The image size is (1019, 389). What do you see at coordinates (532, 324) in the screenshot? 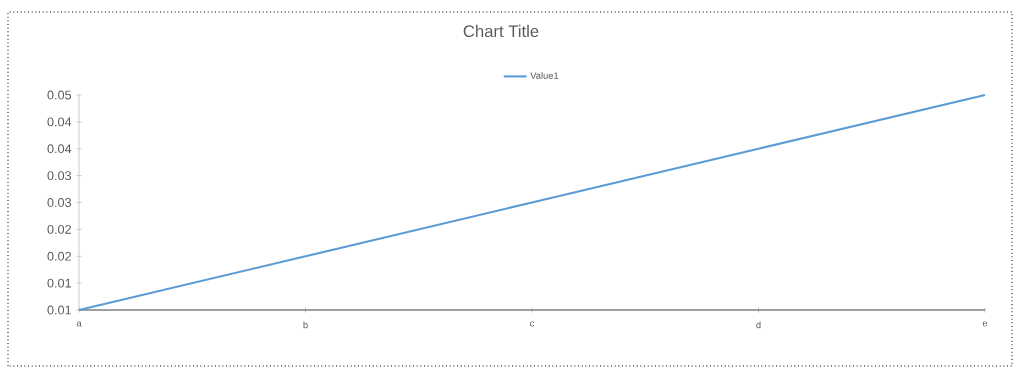
I see `x-tick-label: c` at bounding box center [532, 324].